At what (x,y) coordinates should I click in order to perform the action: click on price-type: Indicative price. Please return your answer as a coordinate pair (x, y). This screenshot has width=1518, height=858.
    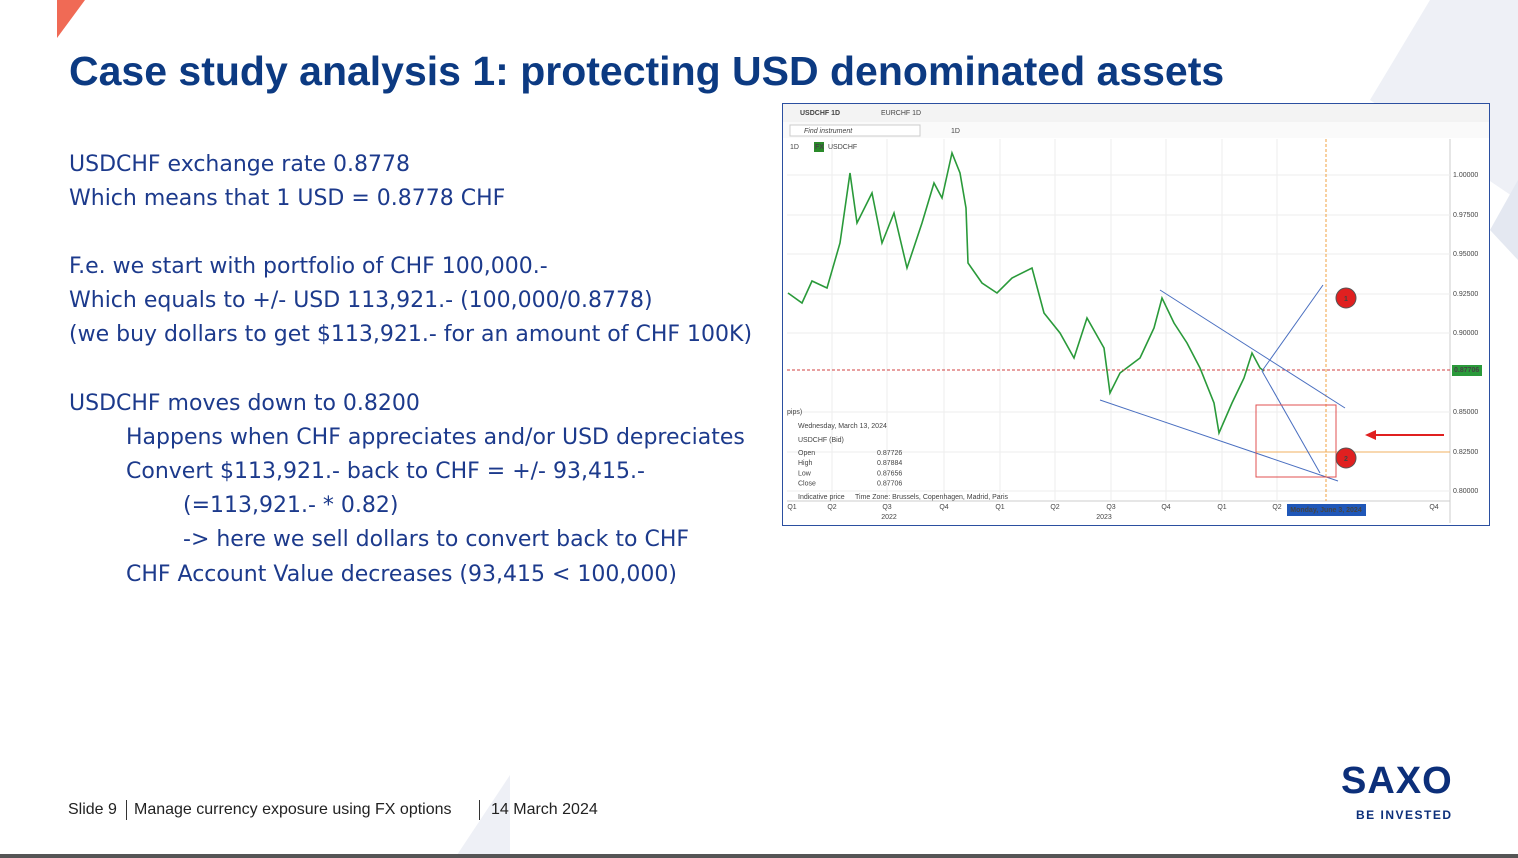
    Looking at the image, I should click on (821, 497).